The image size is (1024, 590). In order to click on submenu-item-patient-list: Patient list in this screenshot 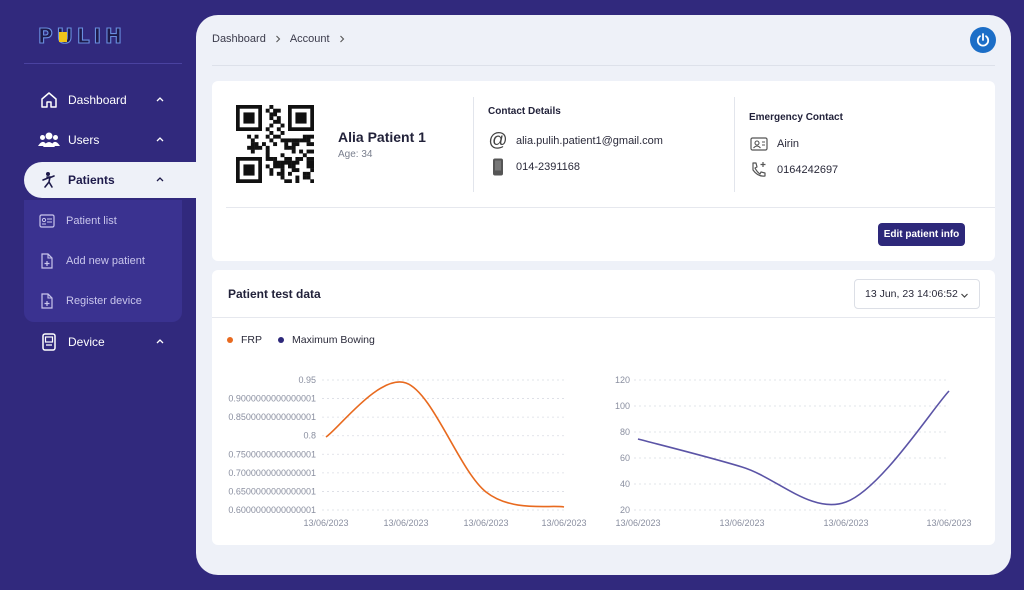, I will do `click(103, 221)`.